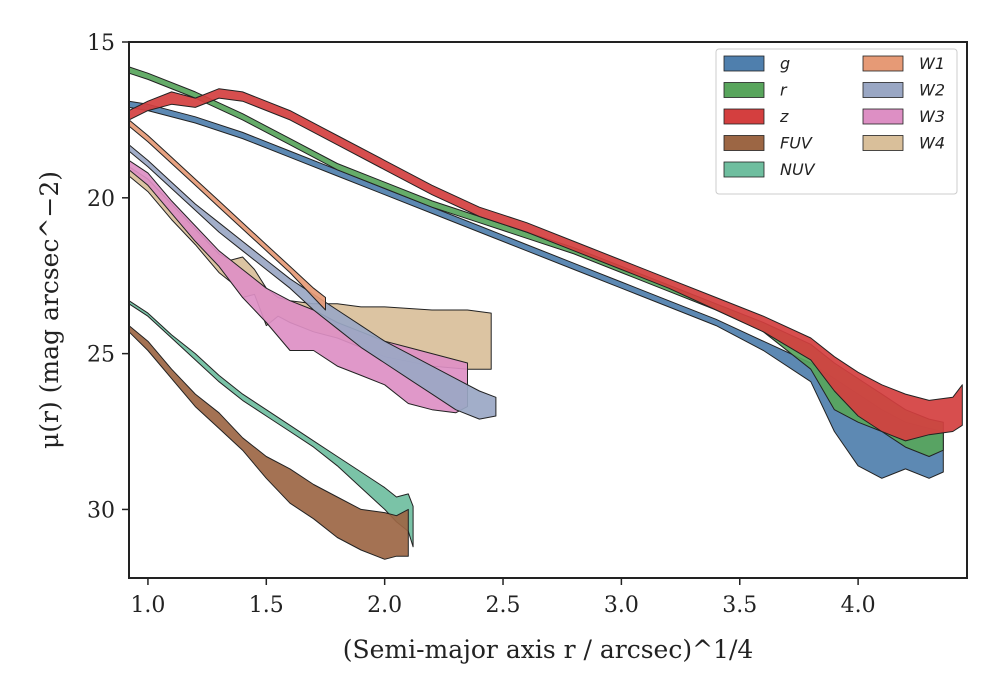  I want to click on band-W2, so click(312, 282).